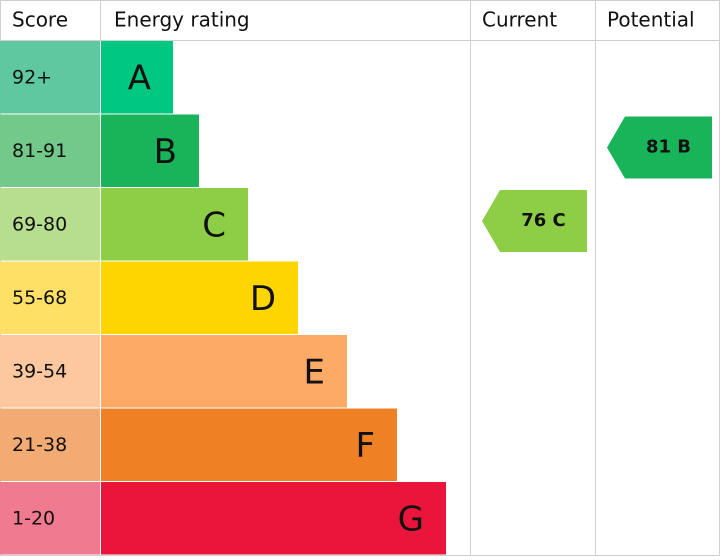 The image size is (720, 560). What do you see at coordinates (263, 299) in the screenshot?
I see `rating-letter: D` at bounding box center [263, 299].